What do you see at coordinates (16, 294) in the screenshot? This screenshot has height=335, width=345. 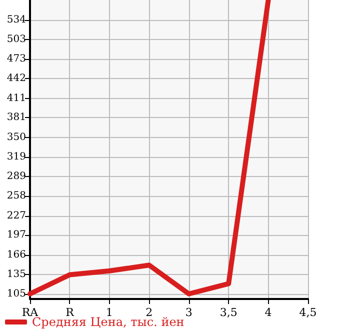 I see `y-tick-label: 105` at bounding box center [16, 294].